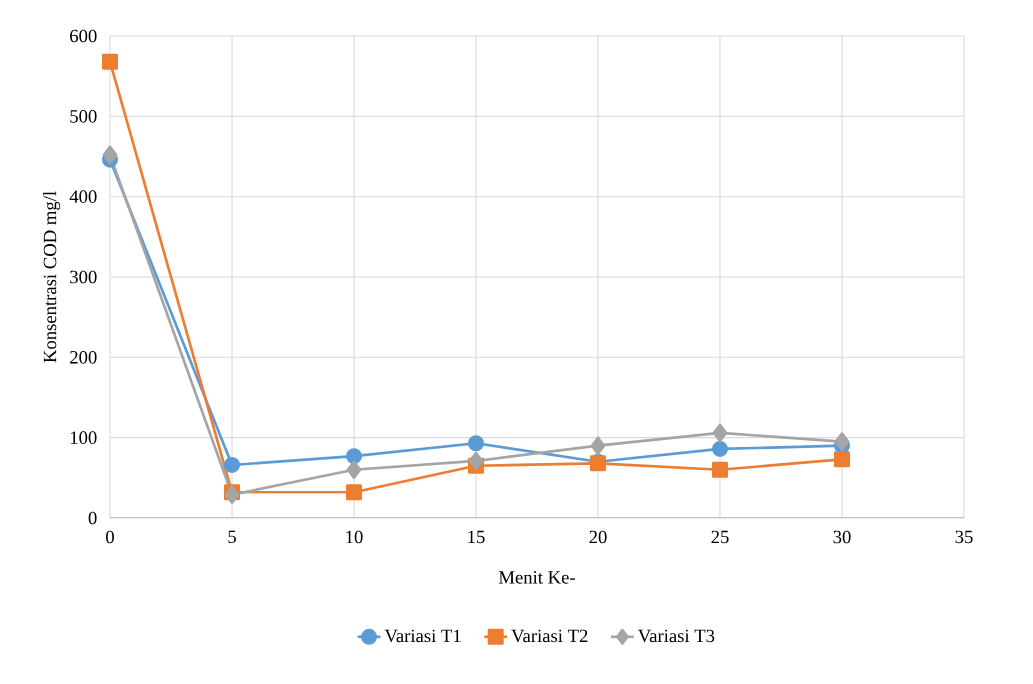 The height and width of the screenshot is (684, 1033). What do you see at coordinates (83, 116) in the screenshot?
I see `y-tick-label: 500` at bounding box center [83, 116].